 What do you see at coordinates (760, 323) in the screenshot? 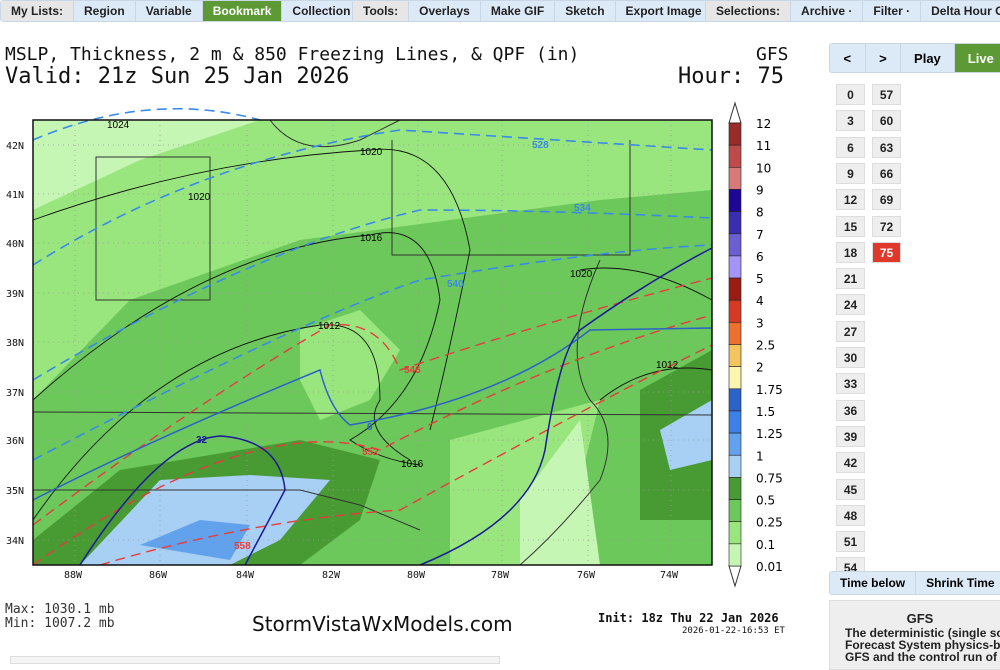
I see `colorbar-label: 3` at bounding box center [760, 323].